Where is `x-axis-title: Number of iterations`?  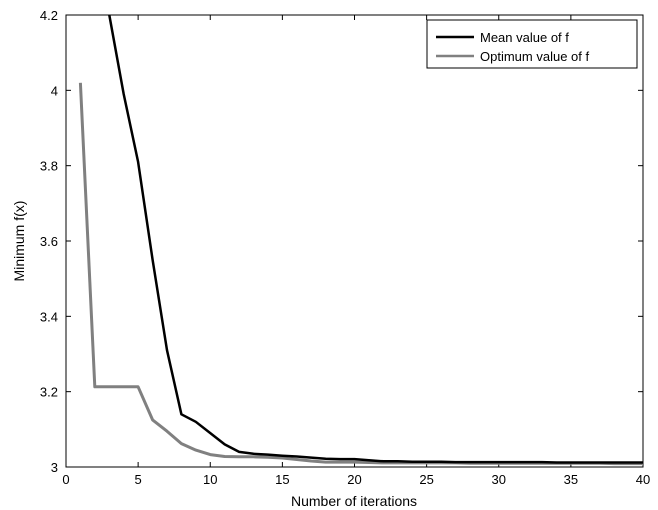 x-axis-title: Number of iterations is located at coordinates (354, 501).